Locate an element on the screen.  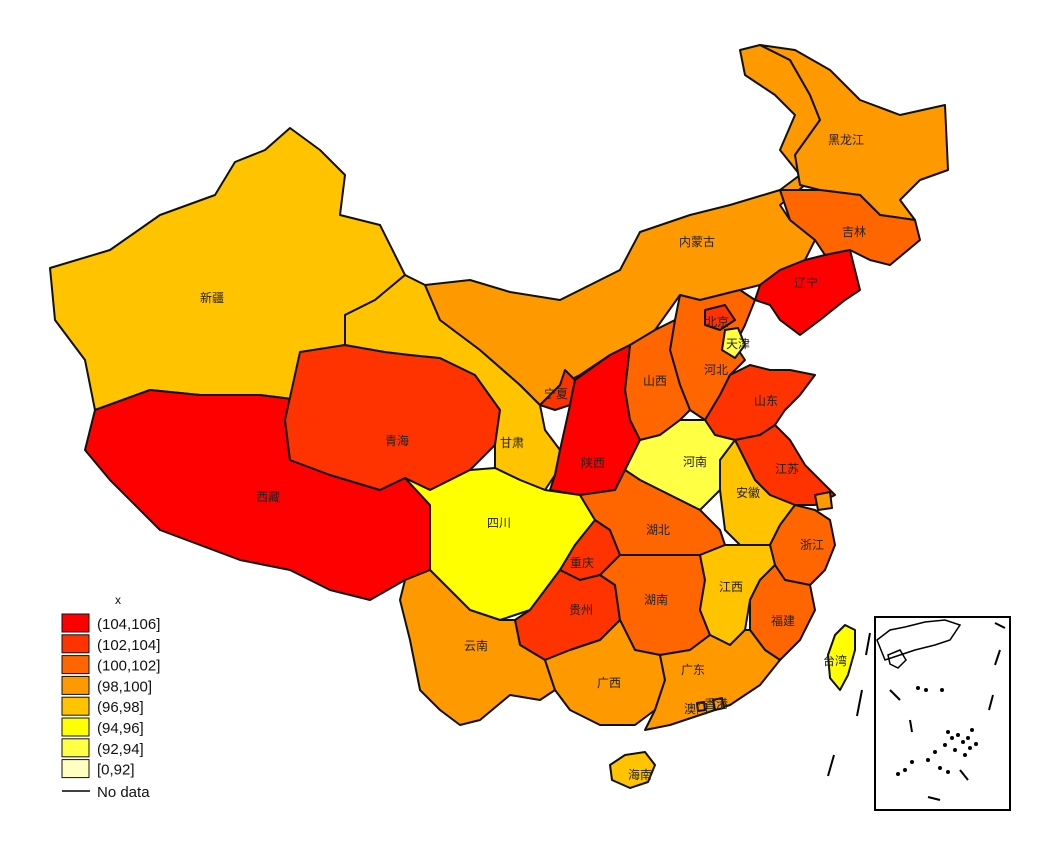
label-gansu: 甘肃 is located at coordinates (512, 443).